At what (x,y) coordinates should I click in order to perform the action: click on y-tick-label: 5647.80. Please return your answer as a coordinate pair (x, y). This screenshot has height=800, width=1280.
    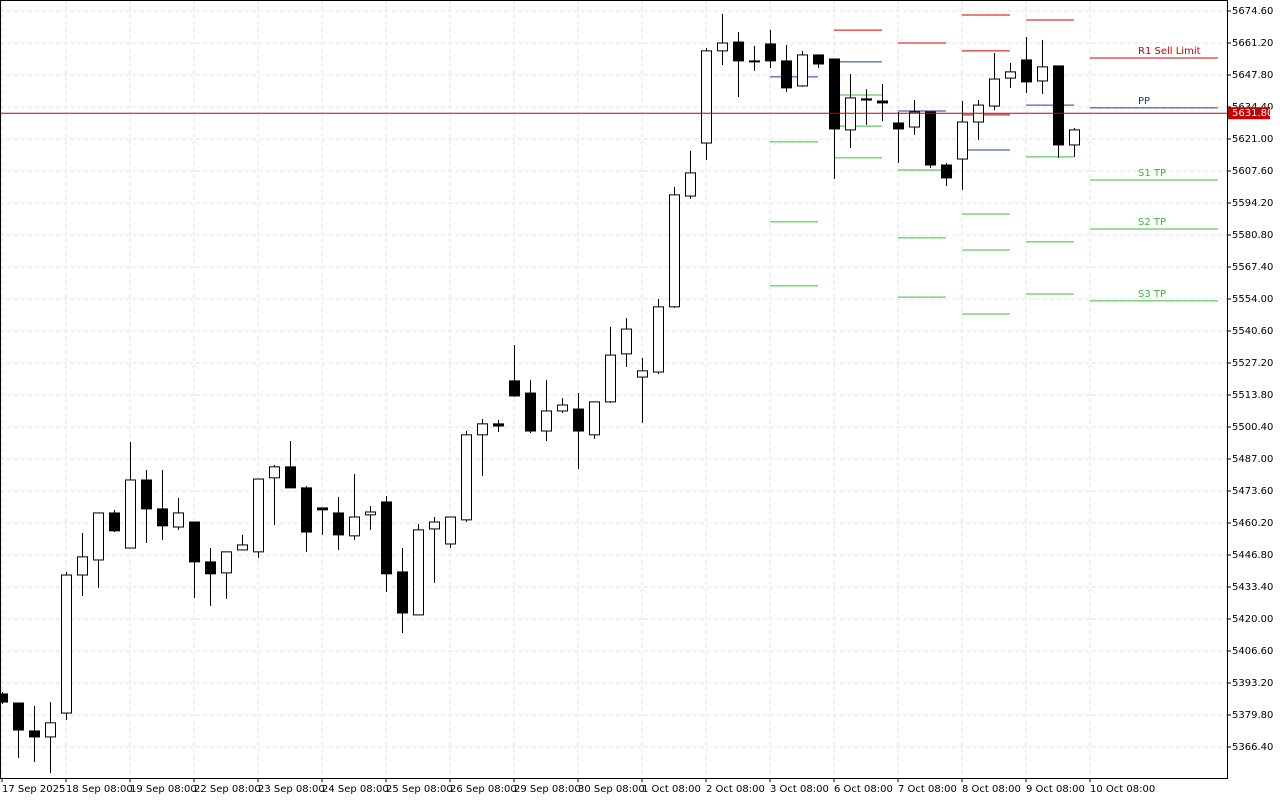
    Looking at the image, I should click on (1252, 75).